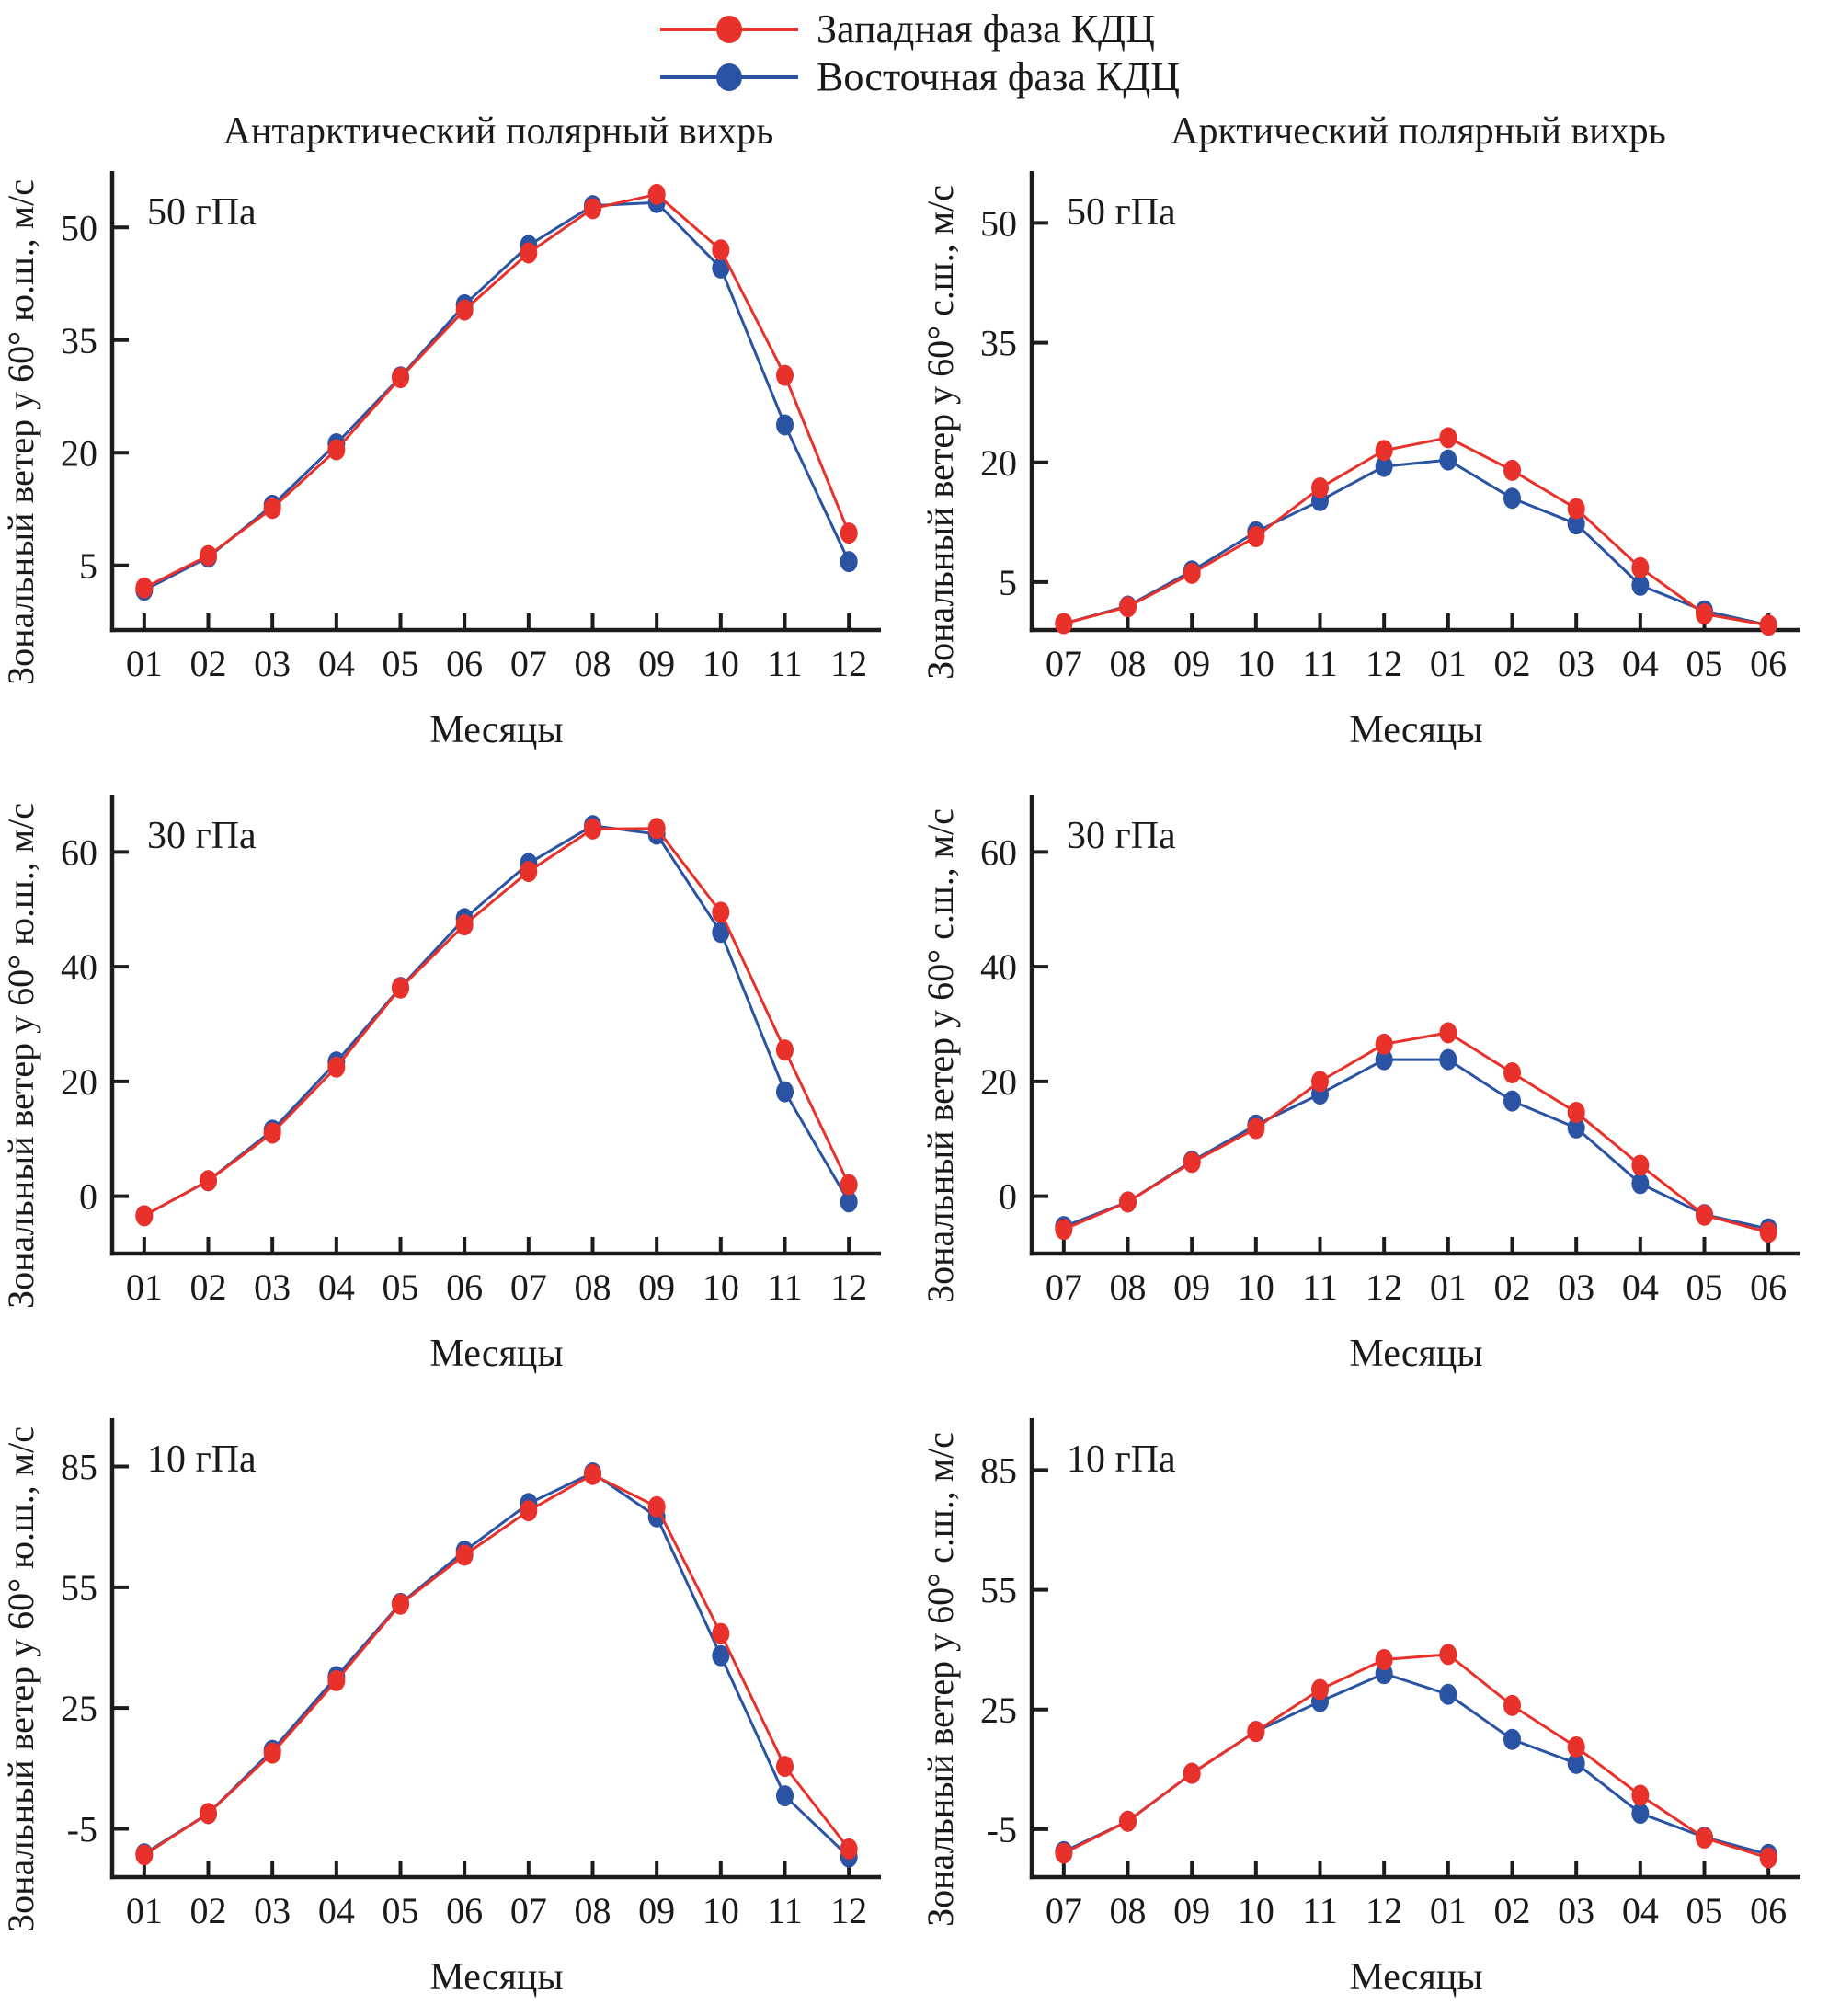 Image resolution: width=1840 pixels, height=2016 pixels. I want to click on x-tick-label: 12, so click(1384, 1287).